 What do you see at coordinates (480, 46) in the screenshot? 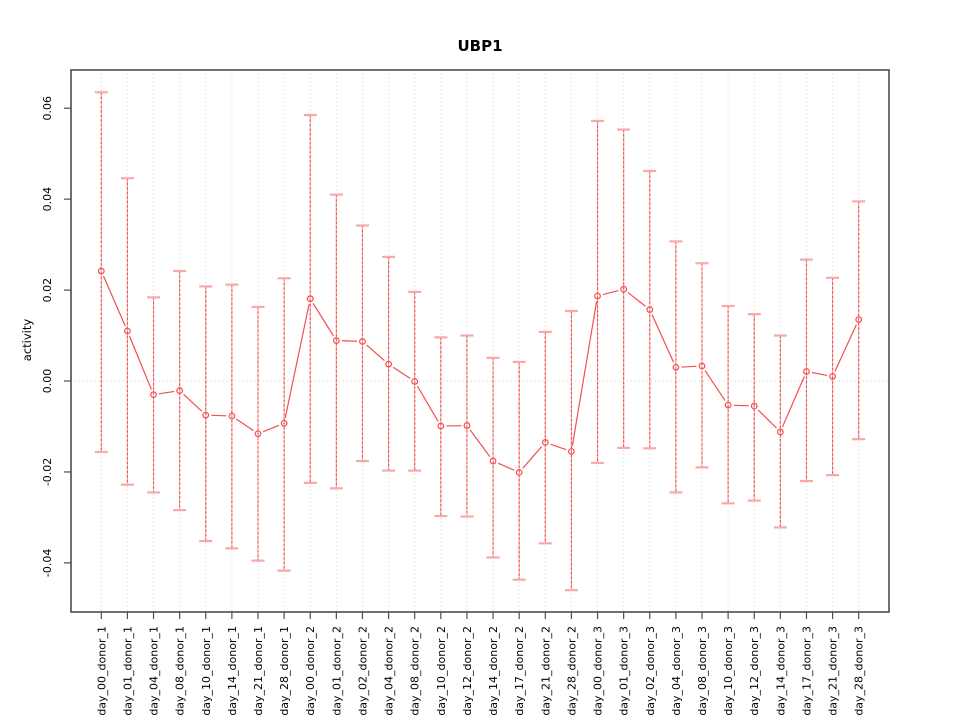
I see `chart-title: UBP1` at bounding box center [480, 46].